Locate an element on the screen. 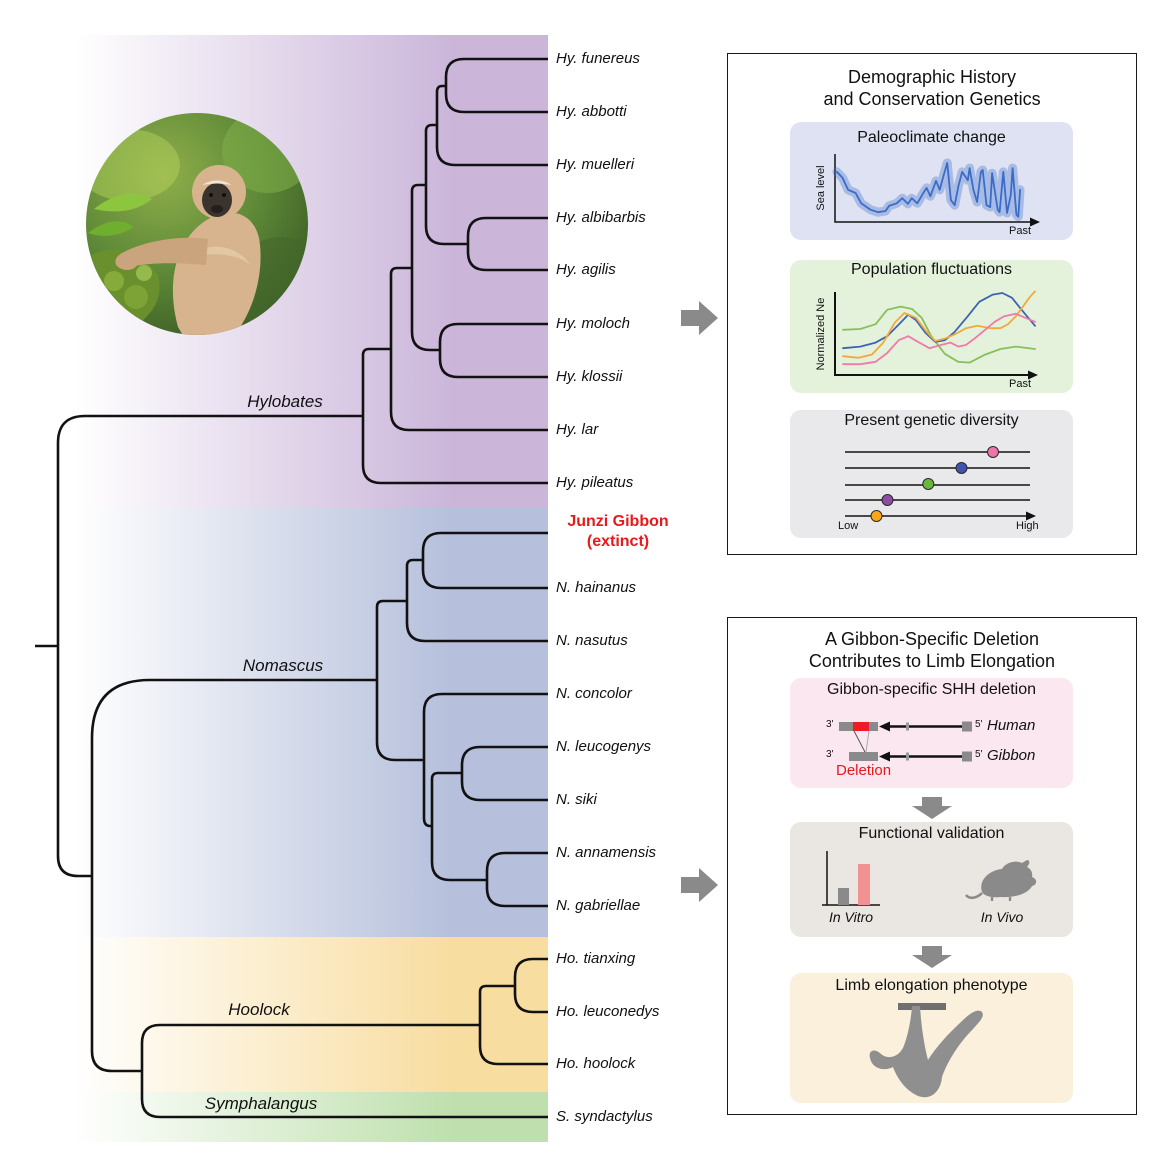 This screenshot has height=1164, width=1164. low-label: Low is located at coordinates (848, 526).